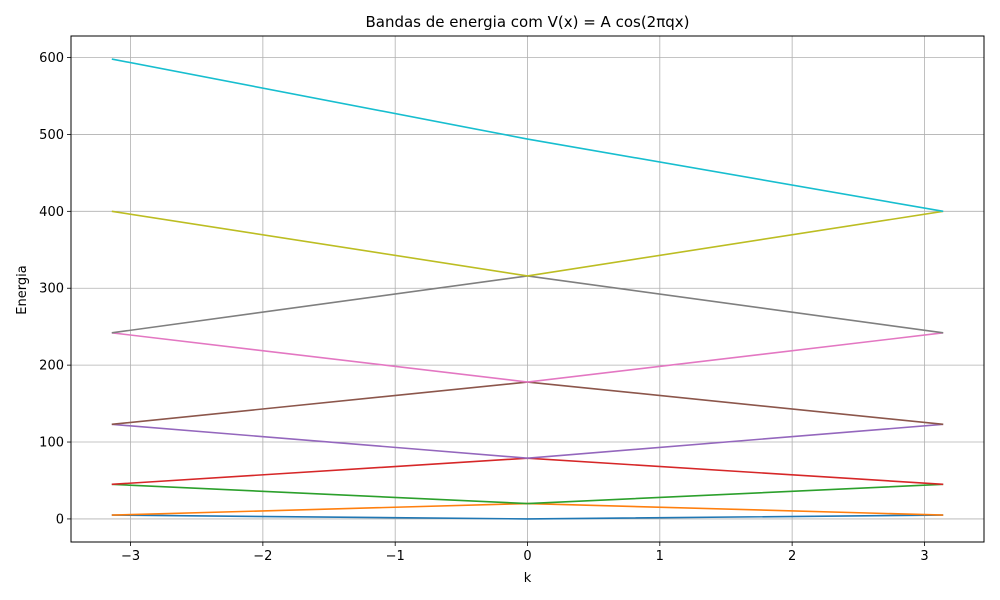 Image resolution: width=1000 pixels, height=600 pixels. What do you see at coordinates (528, 578) in the screenshot?
I see `x-axis-label: k` at bounding box center [528, 578].